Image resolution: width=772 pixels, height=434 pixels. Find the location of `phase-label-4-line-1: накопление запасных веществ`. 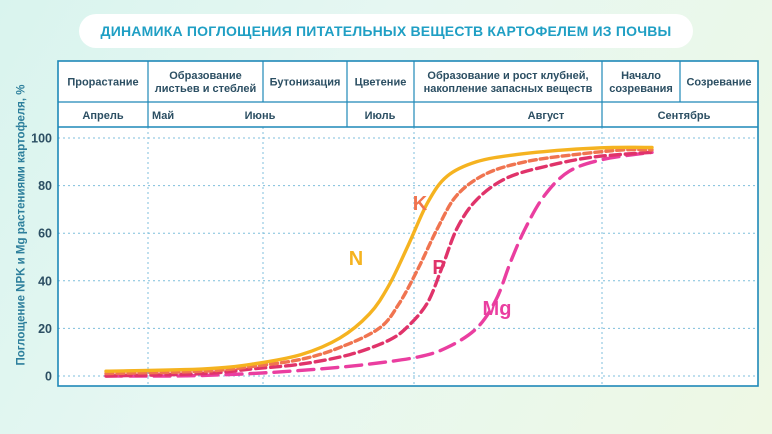

phase-label-4-line-1: накопление запасных веществ is located at coordinates (508, 89).